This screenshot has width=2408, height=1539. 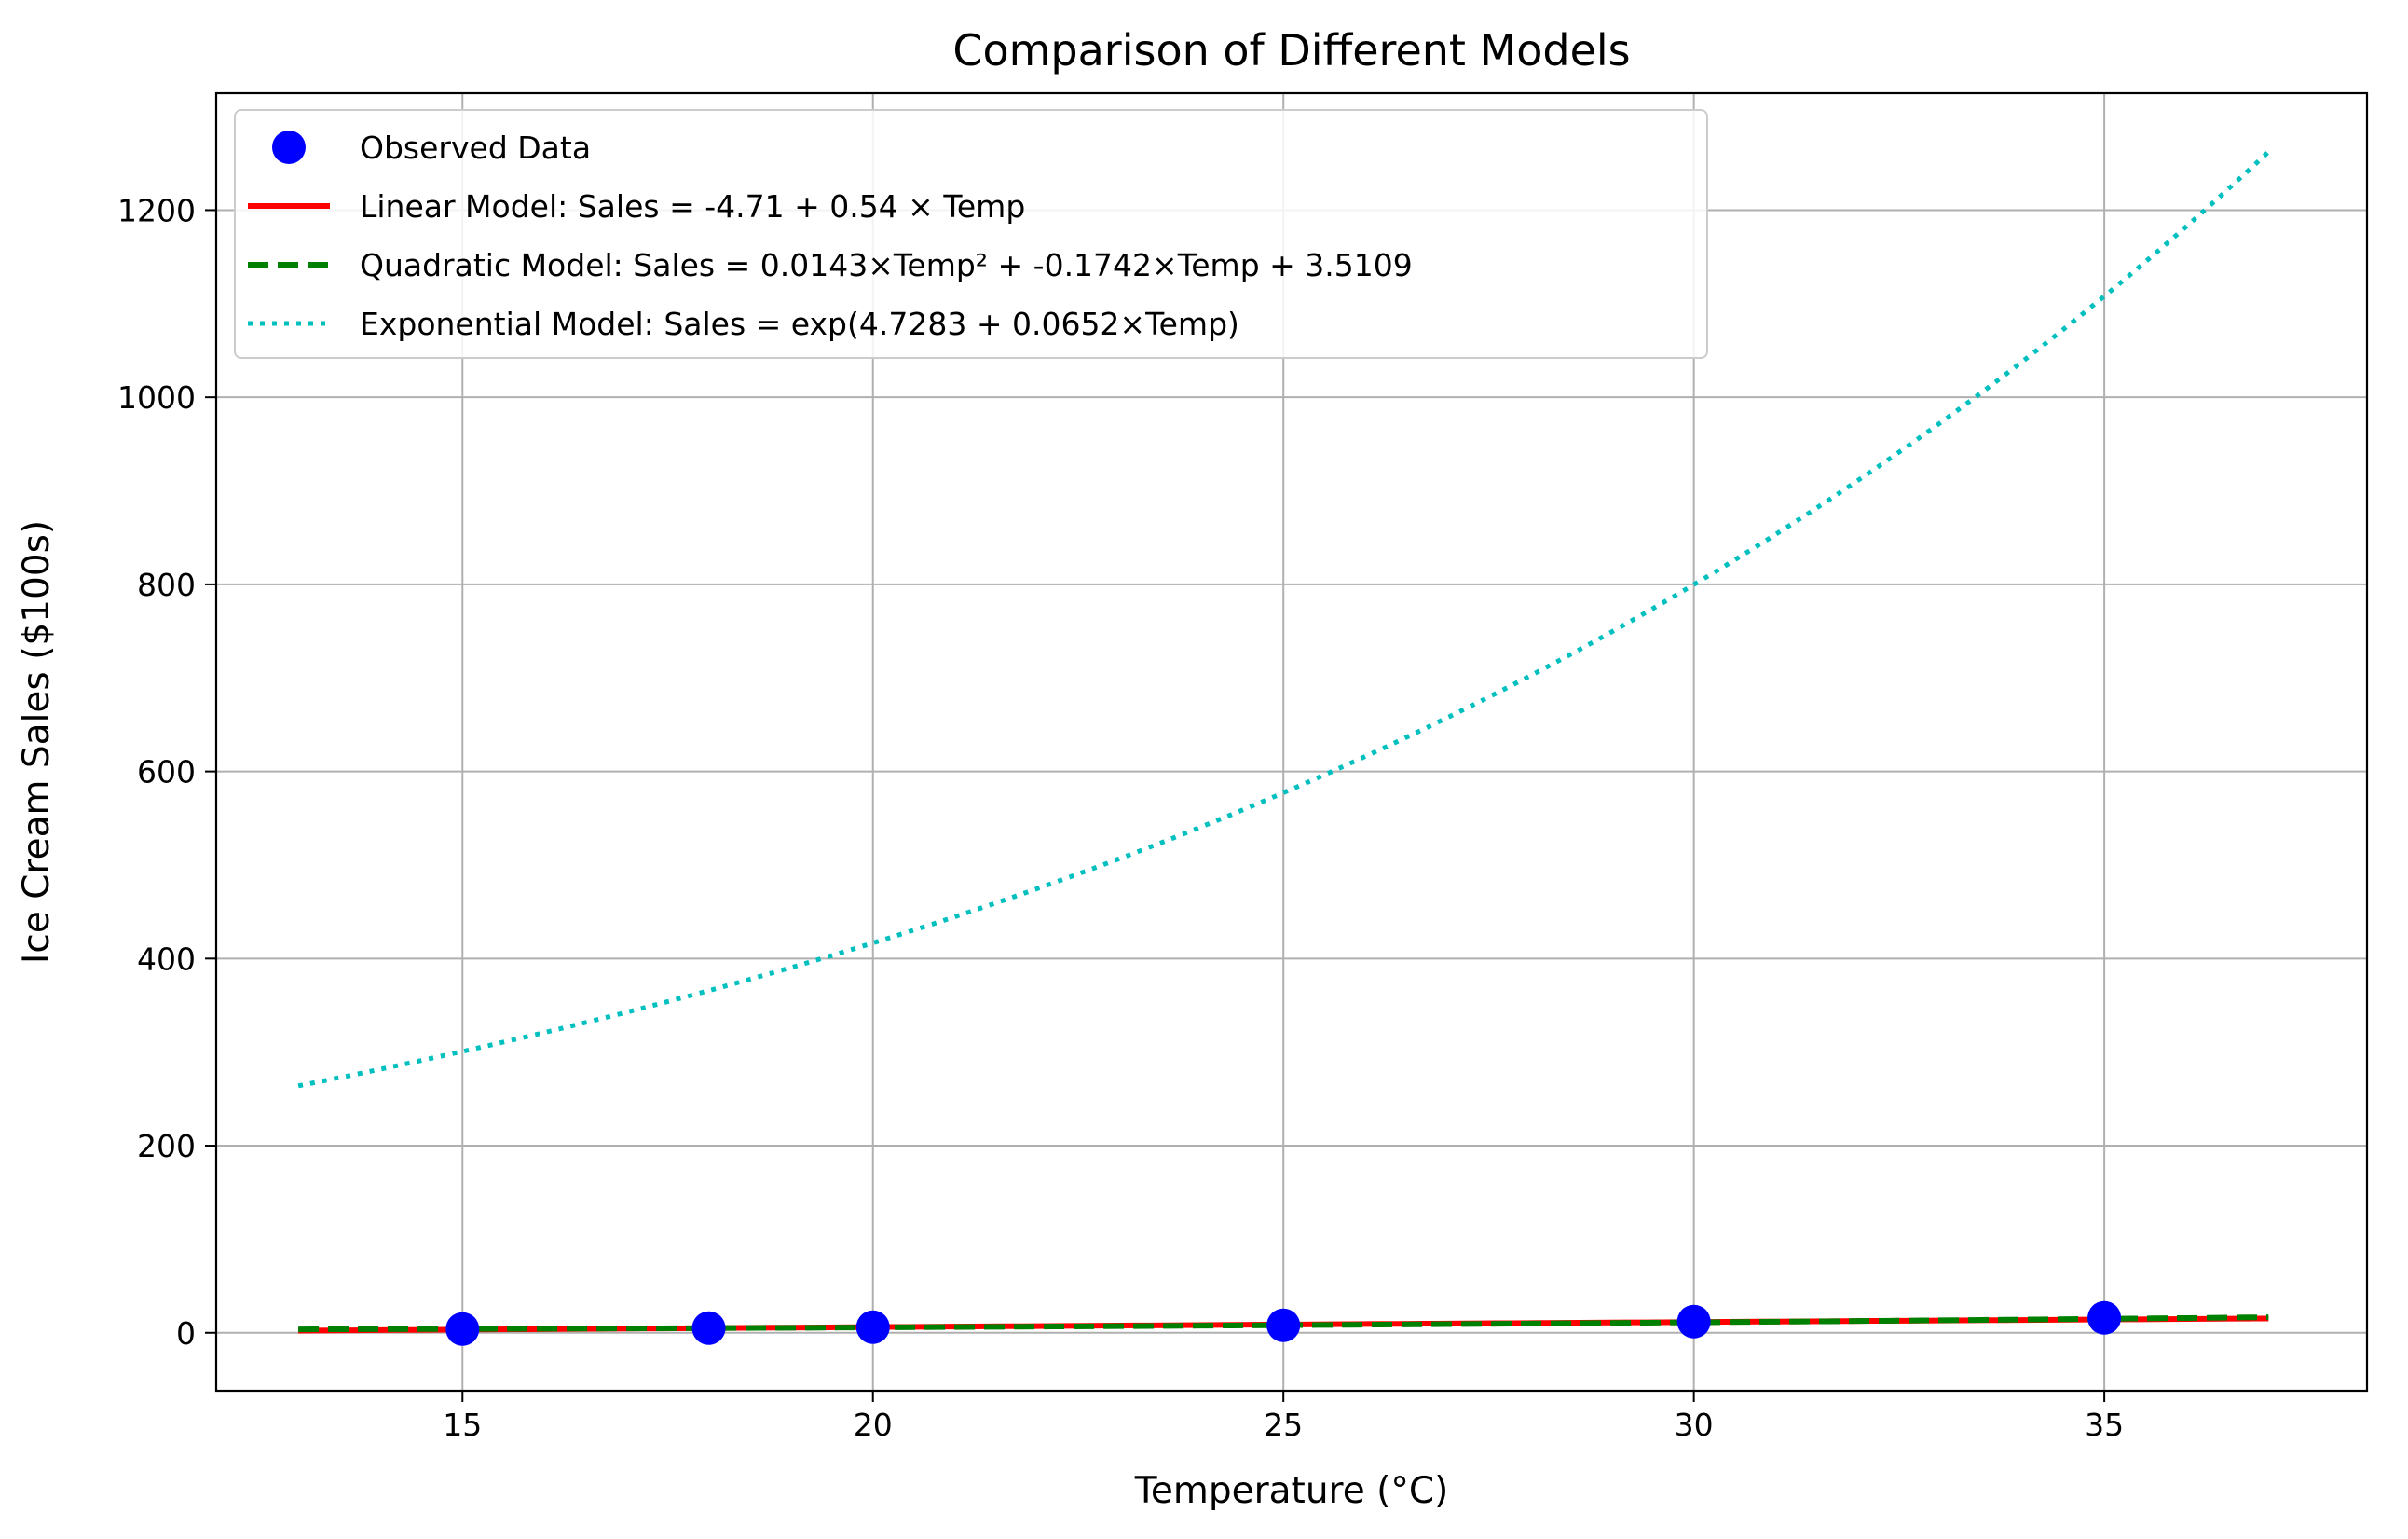 What do you see at coordinates (156, 210) in the screenshot?
I see `y-tick-label: 1200` at bounding box center [156, 210].